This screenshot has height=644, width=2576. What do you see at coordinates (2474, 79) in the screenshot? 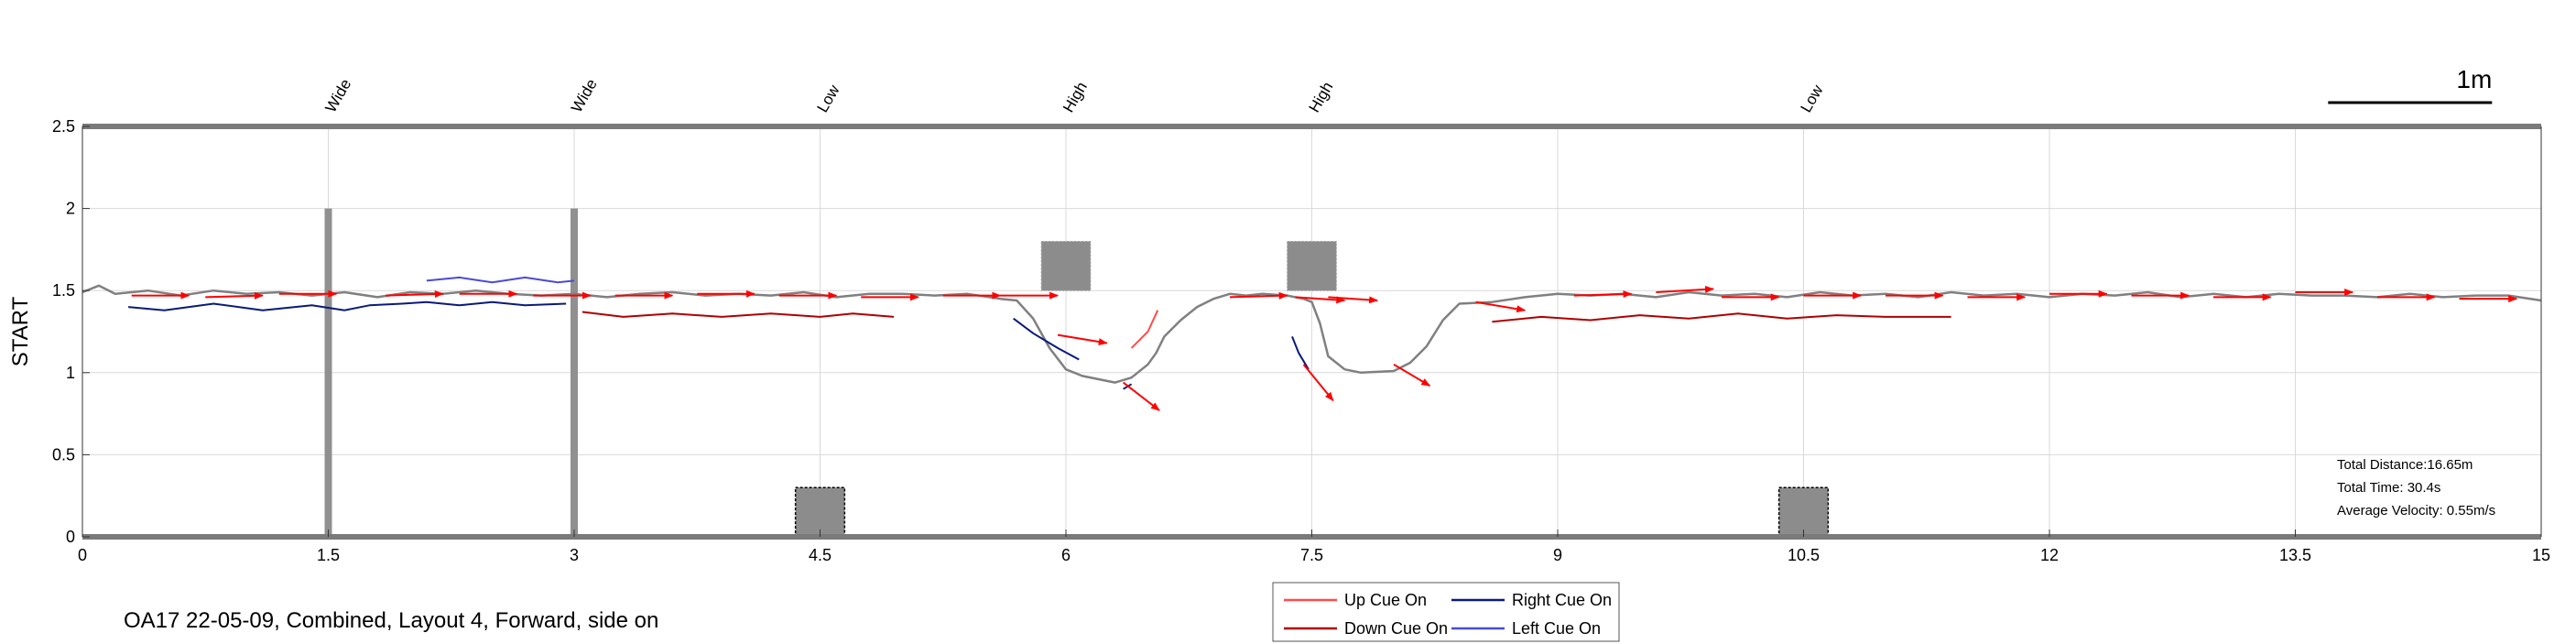
I see `scale-bar-label: 1m` at bounding box center [2474, 79].